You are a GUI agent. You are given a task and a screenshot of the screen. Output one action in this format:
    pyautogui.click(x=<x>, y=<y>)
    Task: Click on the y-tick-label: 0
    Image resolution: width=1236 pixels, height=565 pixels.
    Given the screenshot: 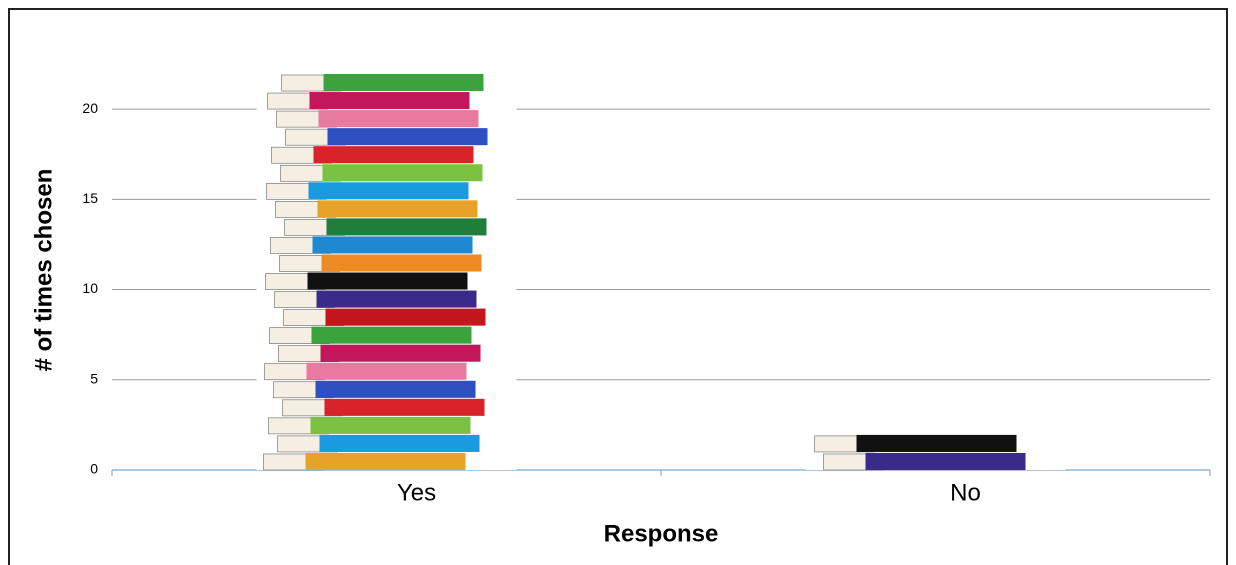 What is the action you would take?
    pyautogui.click(x=94, y=469)
    